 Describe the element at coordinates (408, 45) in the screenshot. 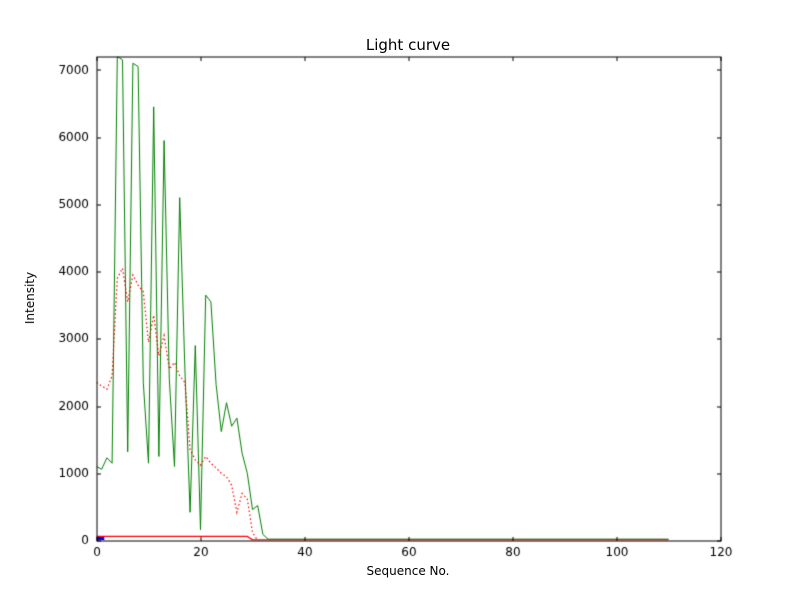

I see `chart-title: Light curve` at that location.